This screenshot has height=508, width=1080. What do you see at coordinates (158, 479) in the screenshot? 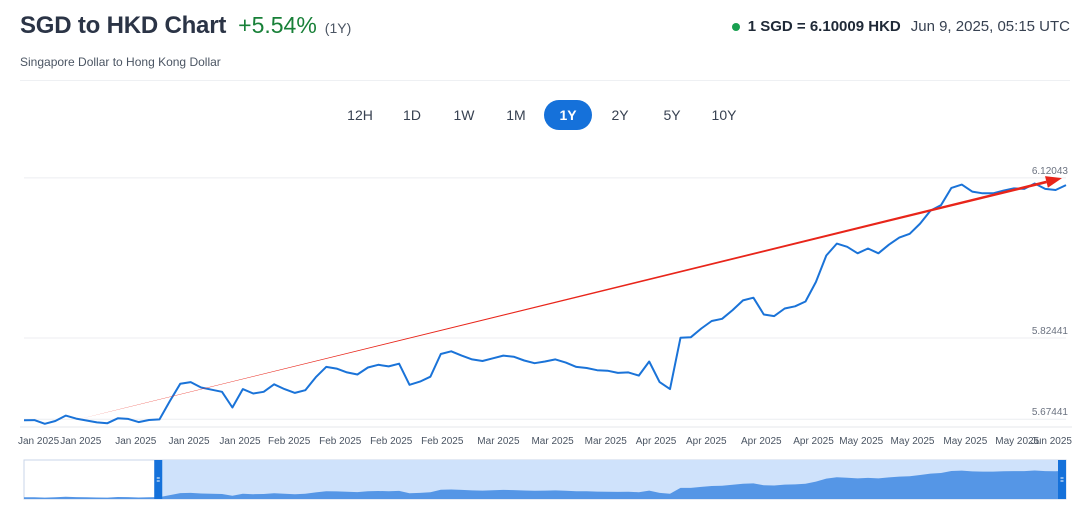
I see `navigator-handle-left` at bounding box center [158, 479].